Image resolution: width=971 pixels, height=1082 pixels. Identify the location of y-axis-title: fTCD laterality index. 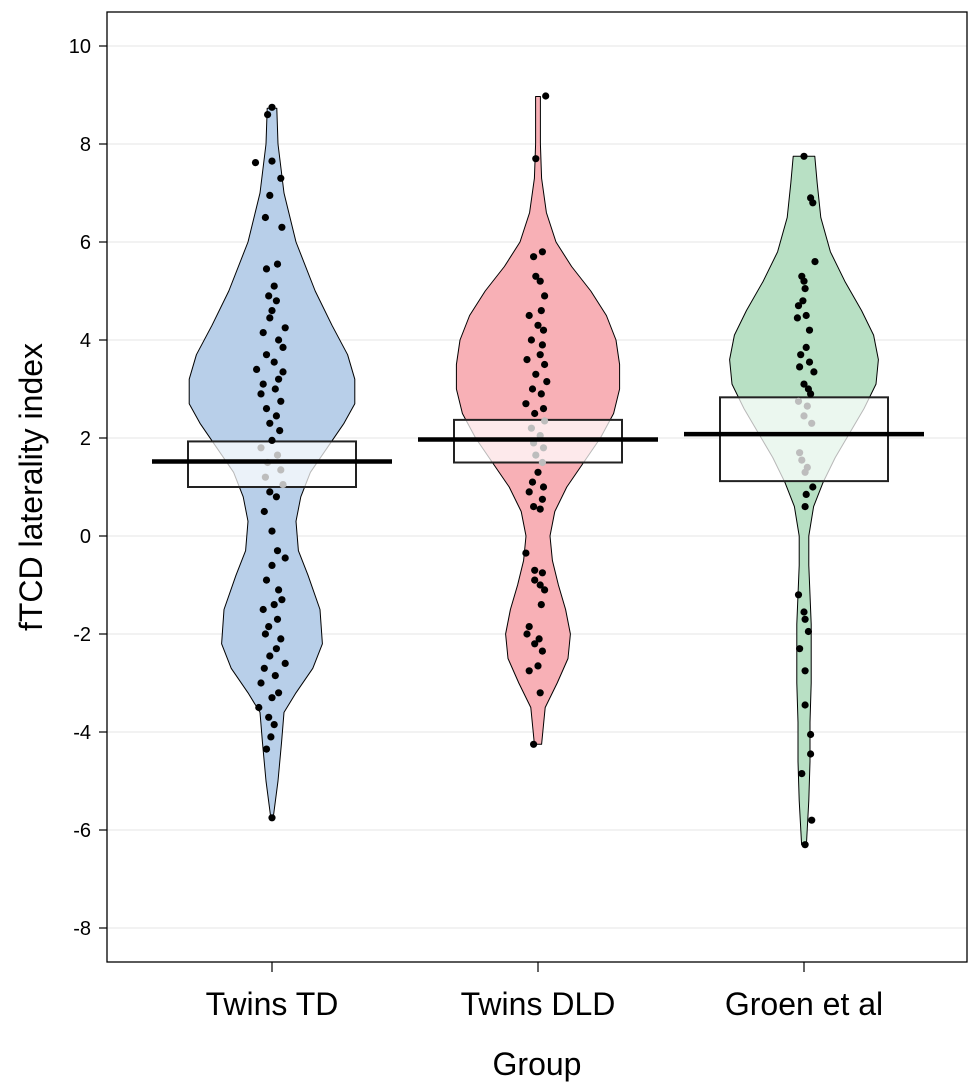
(31, 487).